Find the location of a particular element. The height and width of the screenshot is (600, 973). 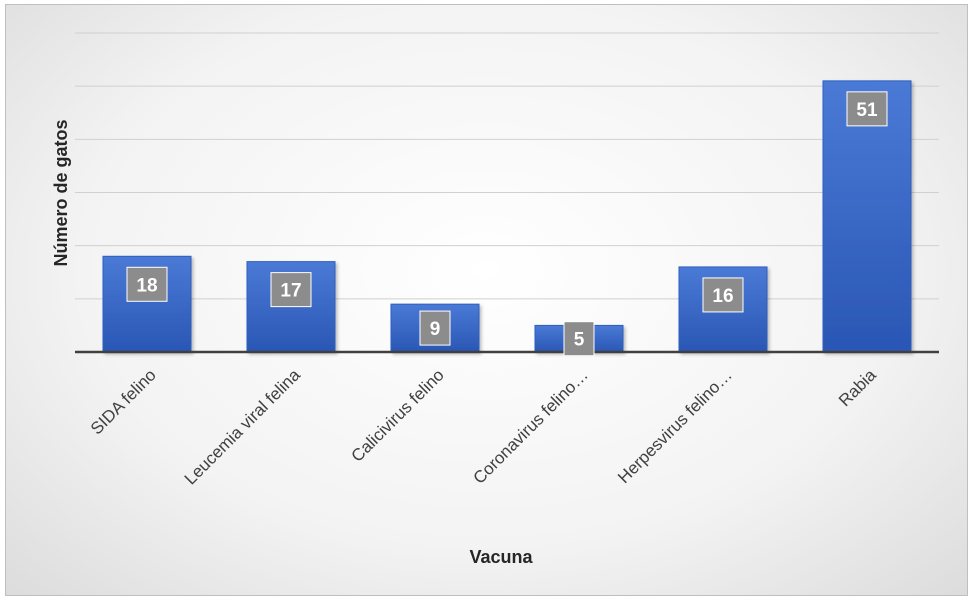

data-label-1: 17 is located at coordinates (290, 291).